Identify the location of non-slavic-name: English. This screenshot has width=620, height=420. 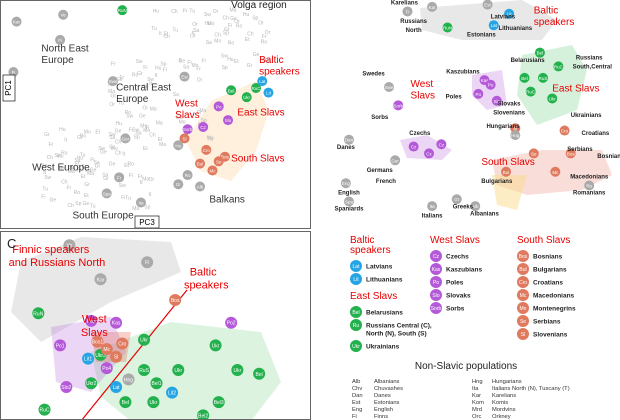
(383, 410).